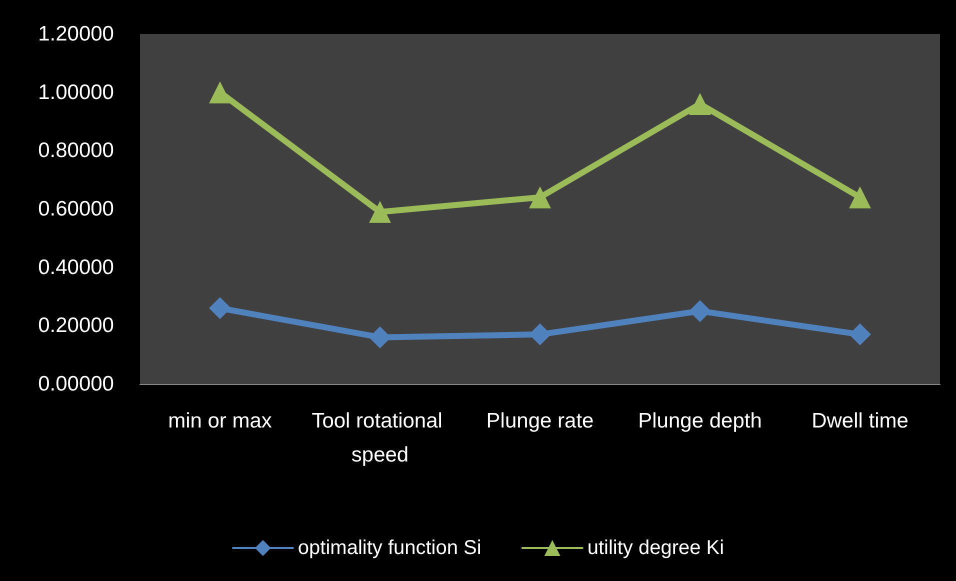  Describe the element at coordinates (76, 209) in the screenshot. I see `y-tick-label: 0.60000` at that location.